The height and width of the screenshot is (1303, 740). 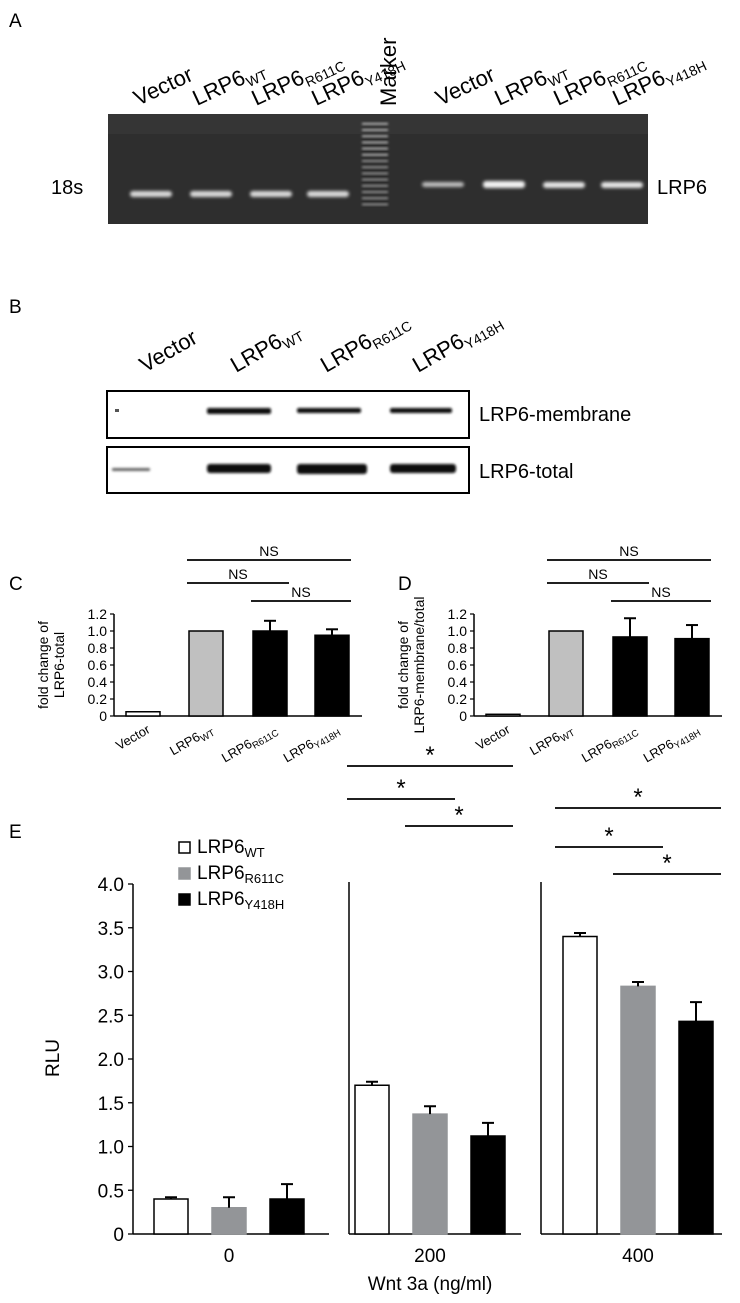 I want to click on gel-lane-label-marker: Marker, so click(x=388, y=72).